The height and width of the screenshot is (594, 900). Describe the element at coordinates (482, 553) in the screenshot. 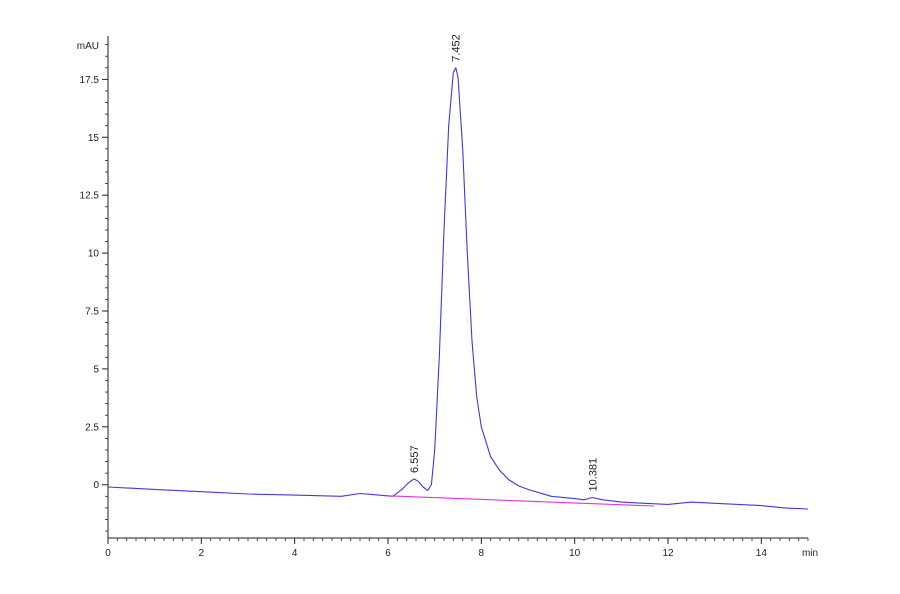

I see `x-tick-label: 8` at that location.